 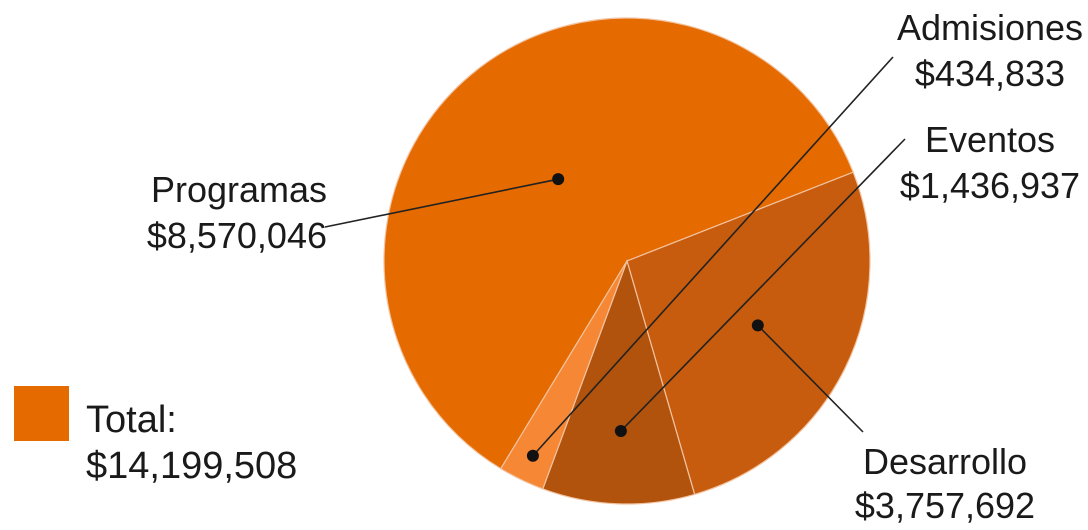 I want to click on pie-slice-eventos, so click(x=619, y=382).